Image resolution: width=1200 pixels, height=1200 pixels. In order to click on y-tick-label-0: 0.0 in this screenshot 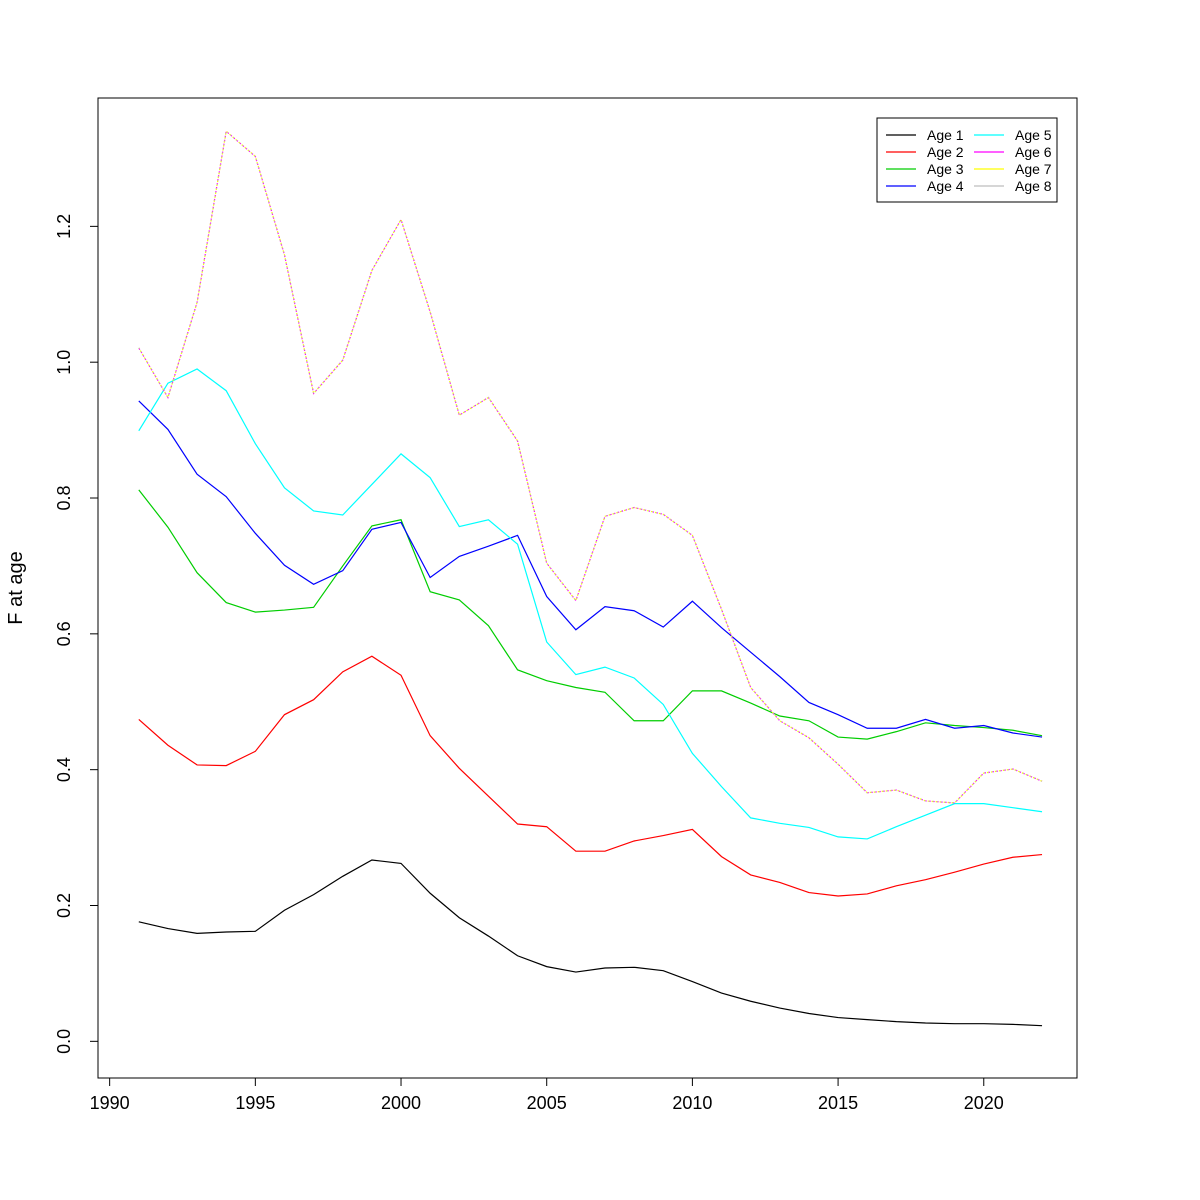, I will do `click(64, 1041)`.